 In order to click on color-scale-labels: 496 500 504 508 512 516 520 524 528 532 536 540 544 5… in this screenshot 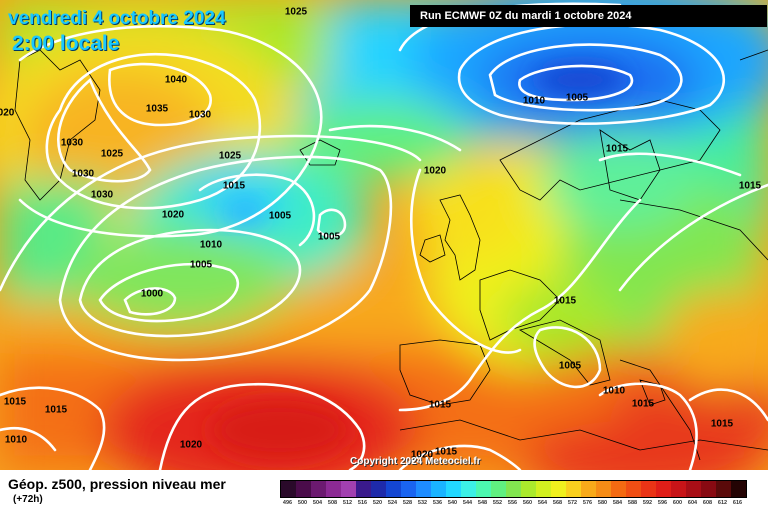, I will do `click(520, 503)`.